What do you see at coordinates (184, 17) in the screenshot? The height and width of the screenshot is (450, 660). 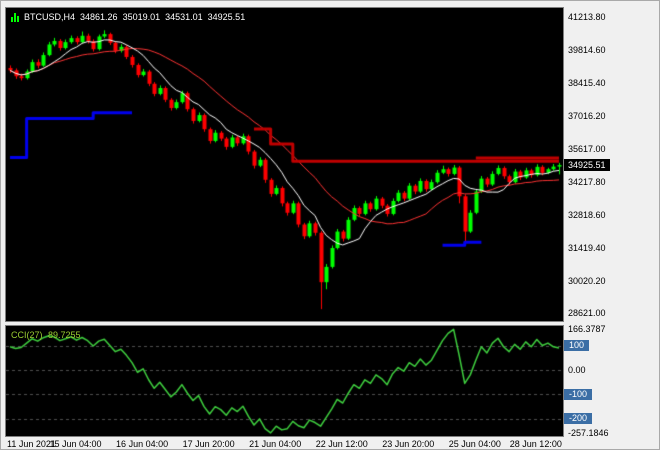 I see `low-value: 34531.01` at bounding box center [184, 17].